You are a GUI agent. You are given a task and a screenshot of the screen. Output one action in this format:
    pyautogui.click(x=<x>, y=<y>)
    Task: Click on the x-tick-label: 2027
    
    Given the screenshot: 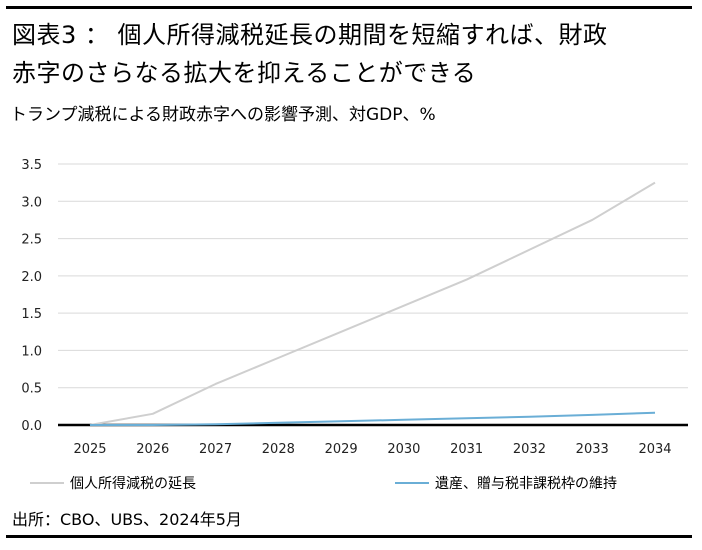 What is the action you would take?
    pyautogui.click(x=215, y=449)
    